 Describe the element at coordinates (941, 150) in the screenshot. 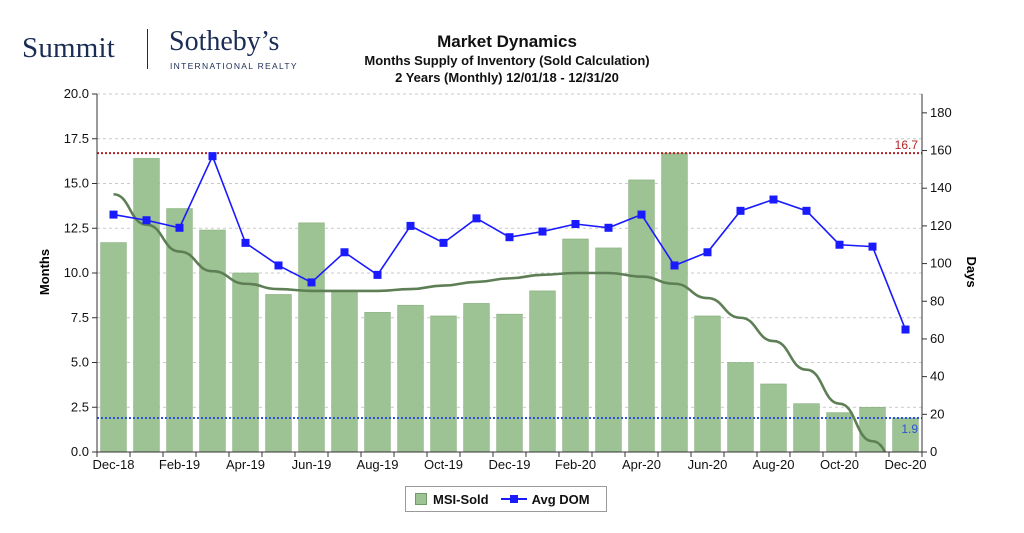

I see `y-tick-label-right: 160` at that location.